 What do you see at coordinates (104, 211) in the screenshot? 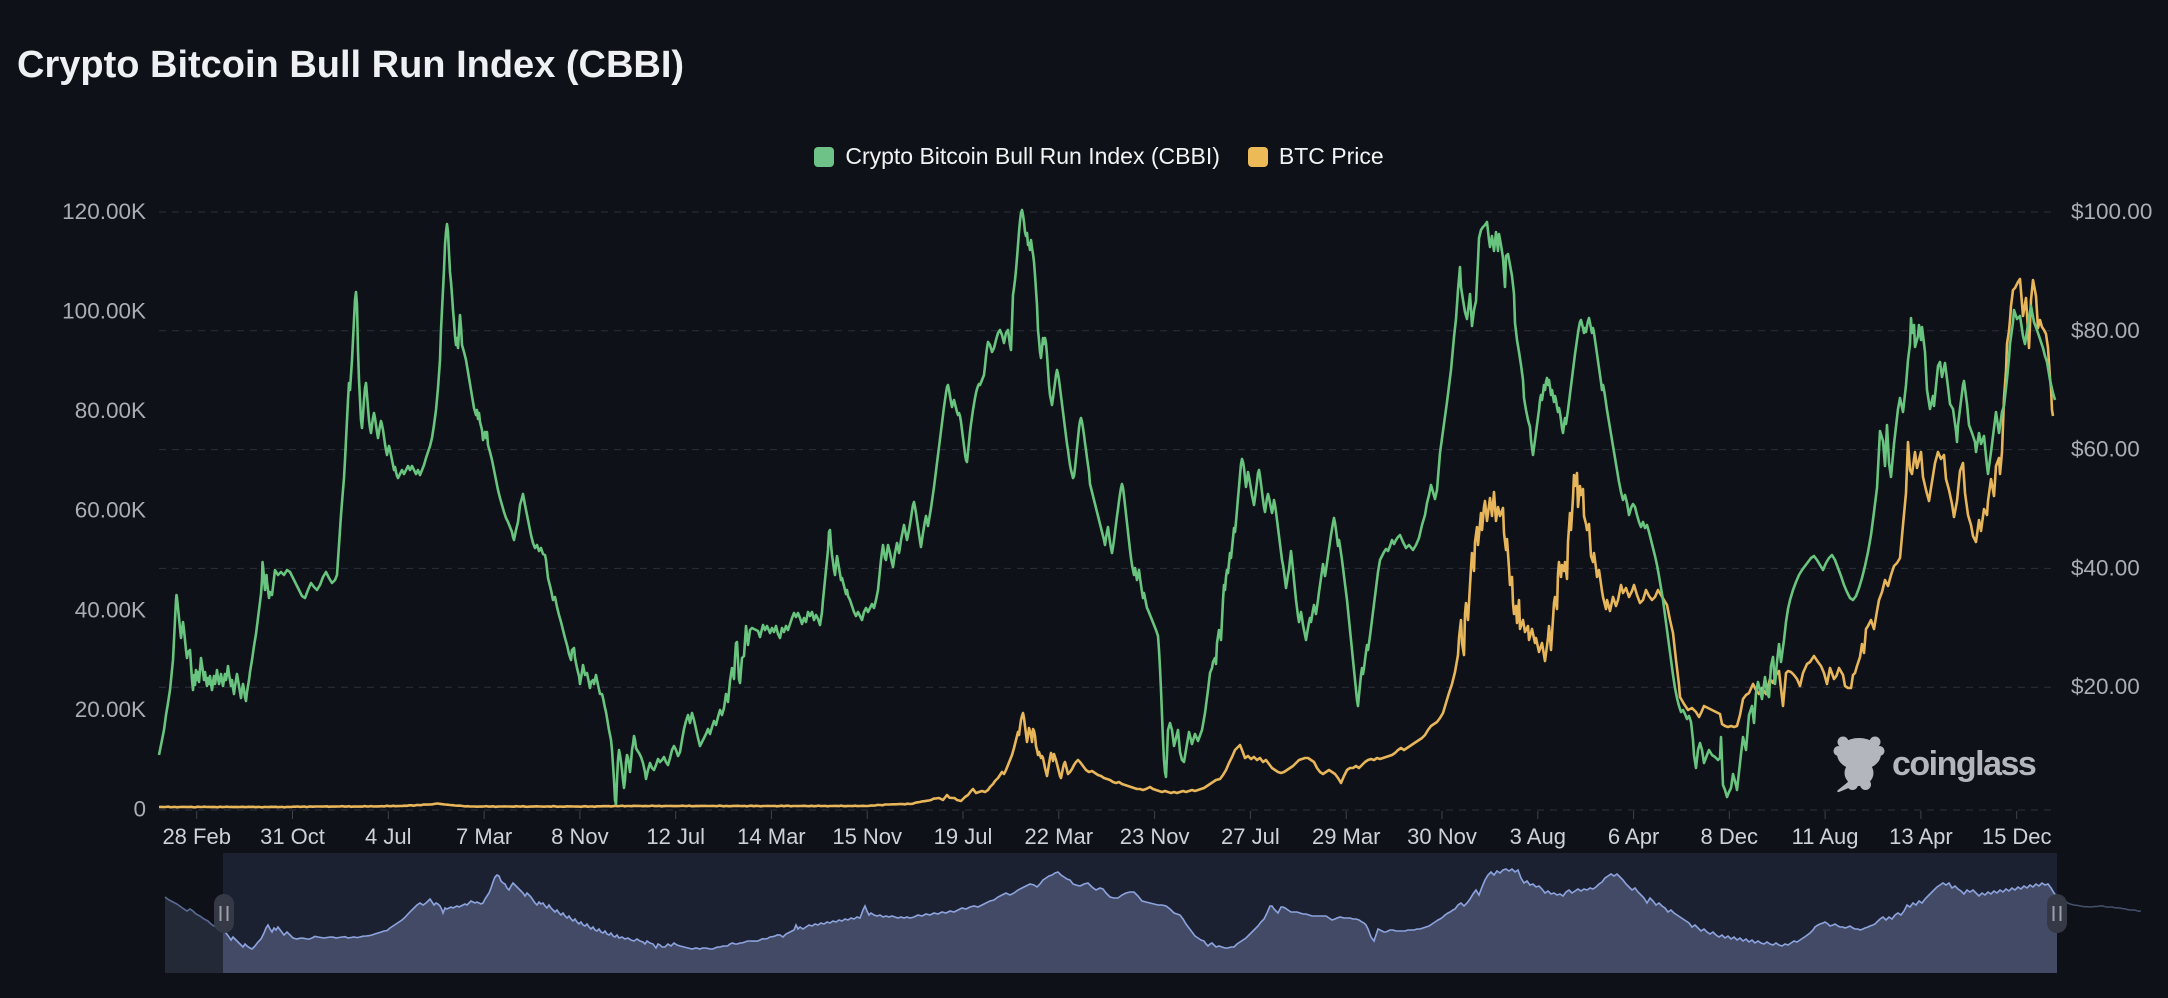
I see `svg-text: 120.00K` at bounding box center [104, 211].